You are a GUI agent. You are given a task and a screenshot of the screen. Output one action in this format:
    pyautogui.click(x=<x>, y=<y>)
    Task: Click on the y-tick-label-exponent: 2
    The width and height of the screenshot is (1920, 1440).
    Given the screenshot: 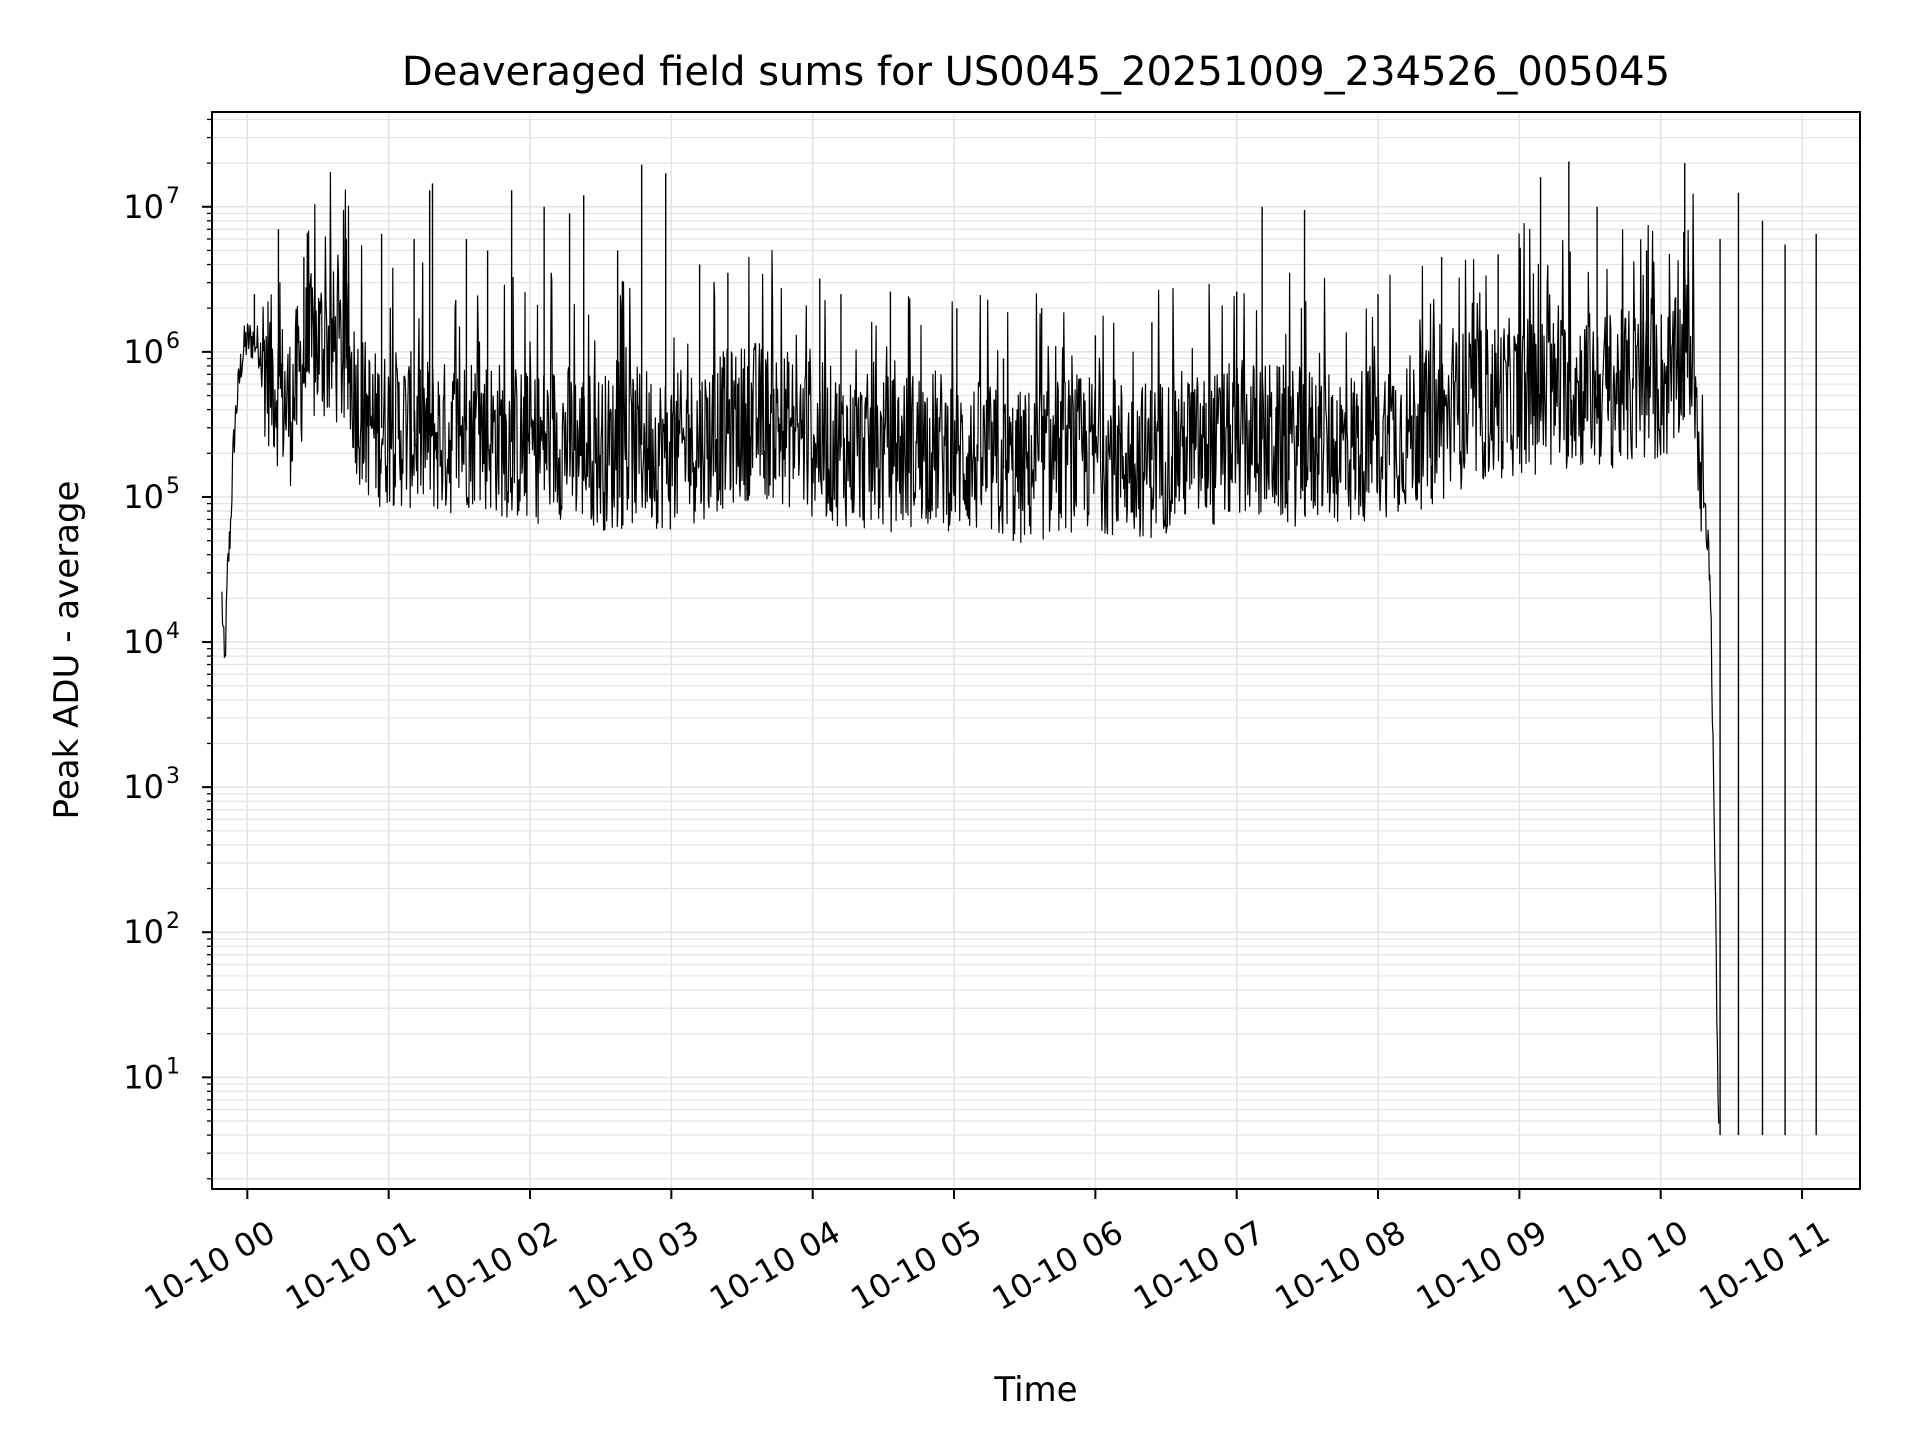 What is the action you would take?
    pyautogui.click(x=173, y=921)
    